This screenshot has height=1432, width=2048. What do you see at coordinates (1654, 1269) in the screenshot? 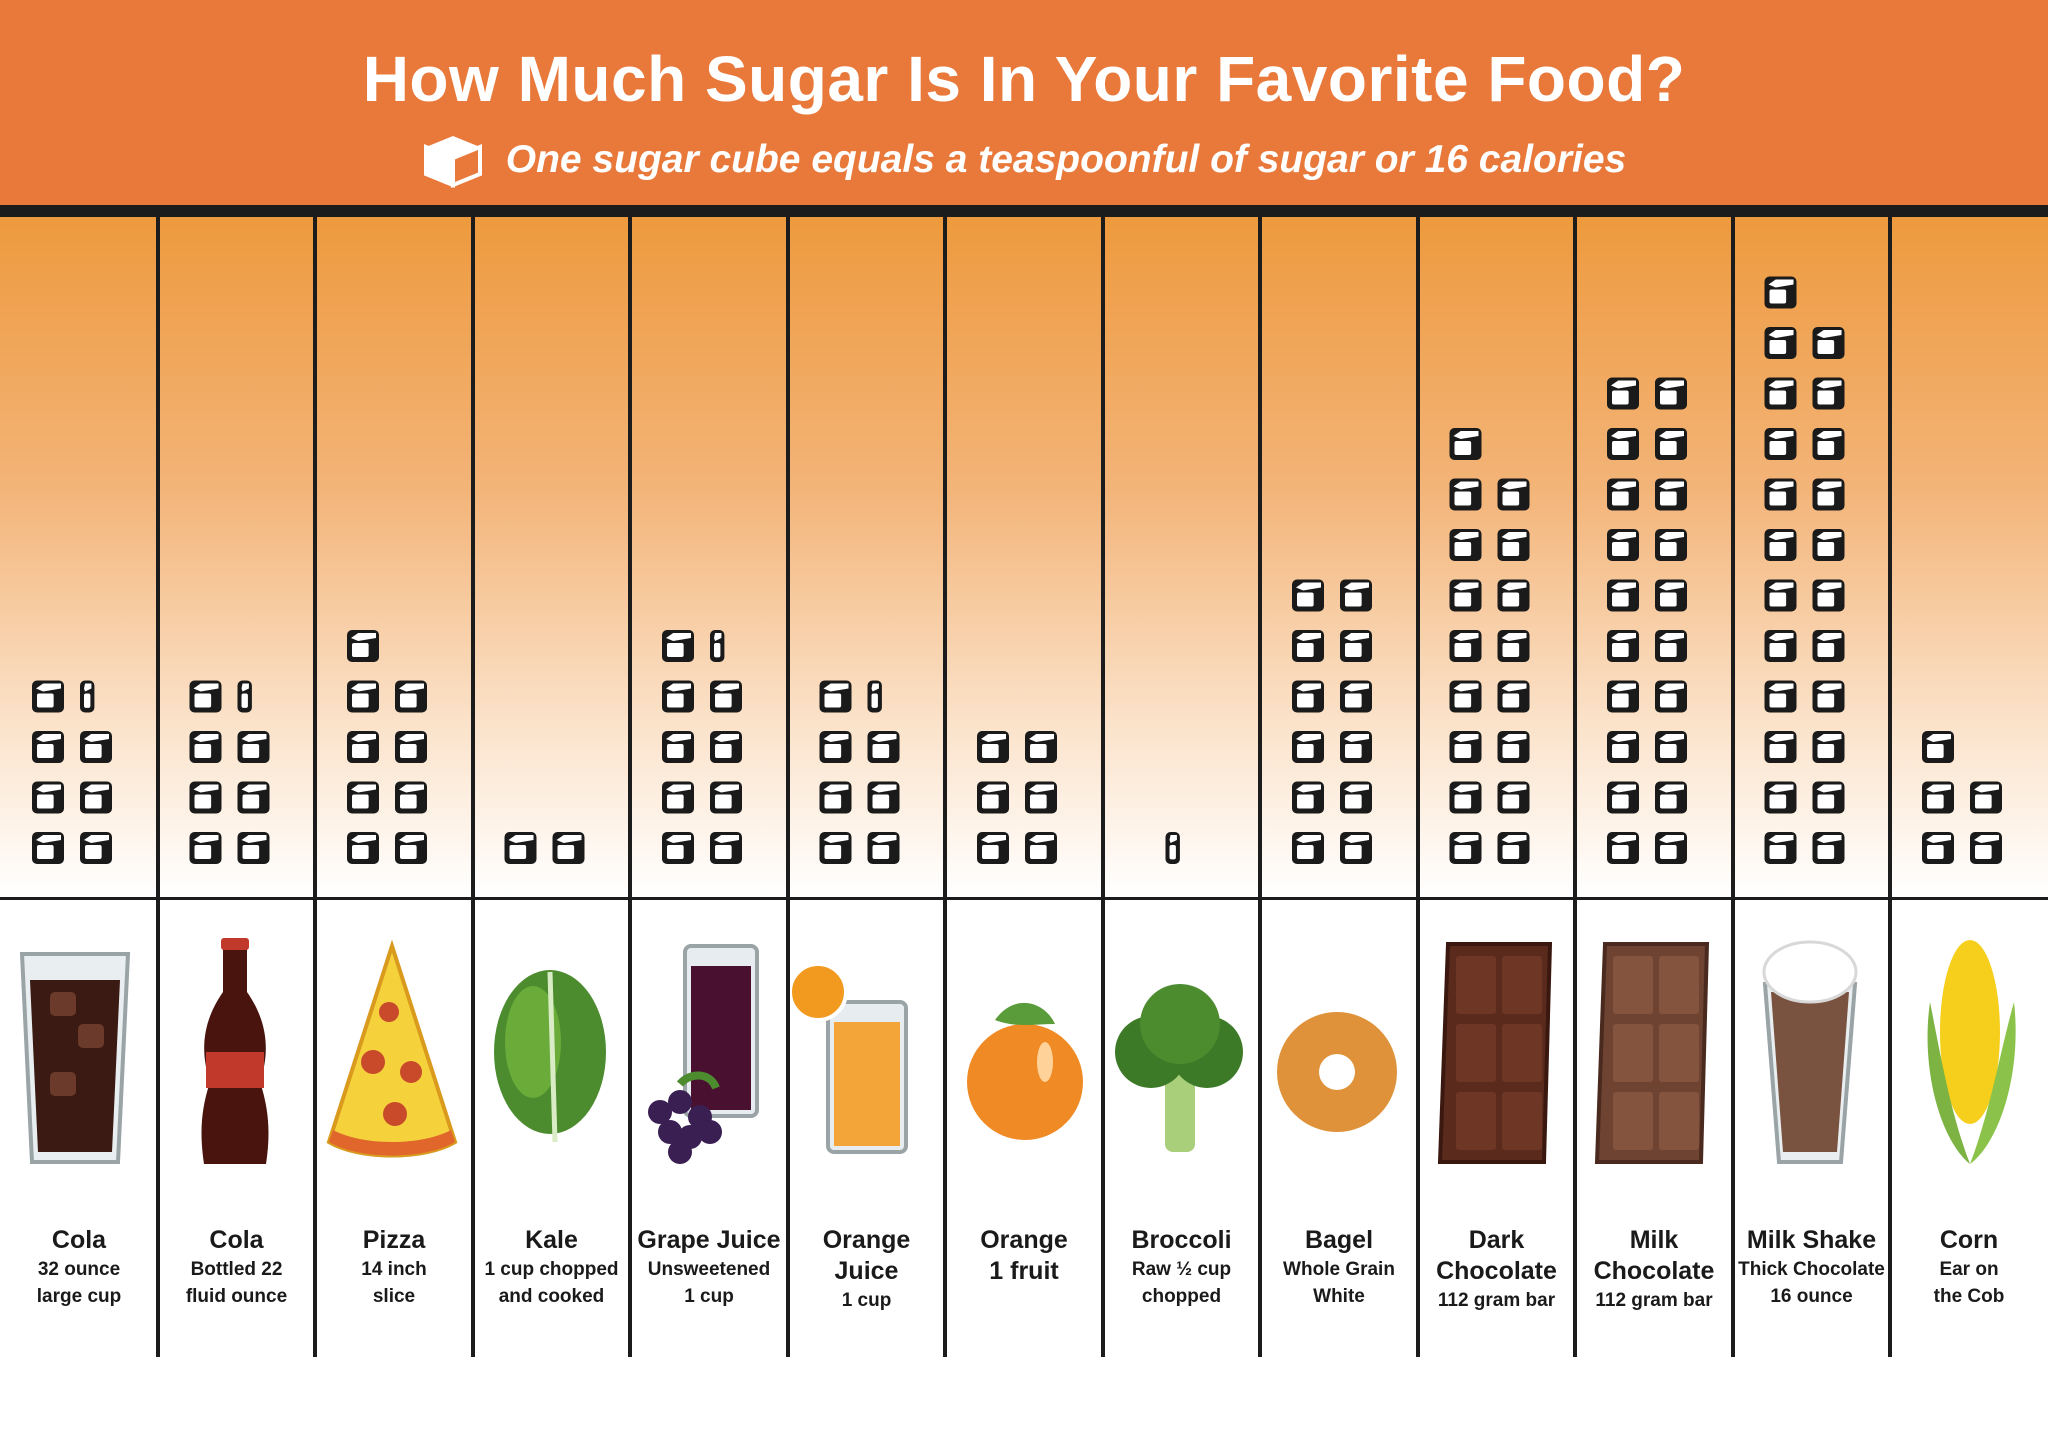
I see `food-label: Milk Chocolate 112 gram bar` at bounding box center [1654, 1269].